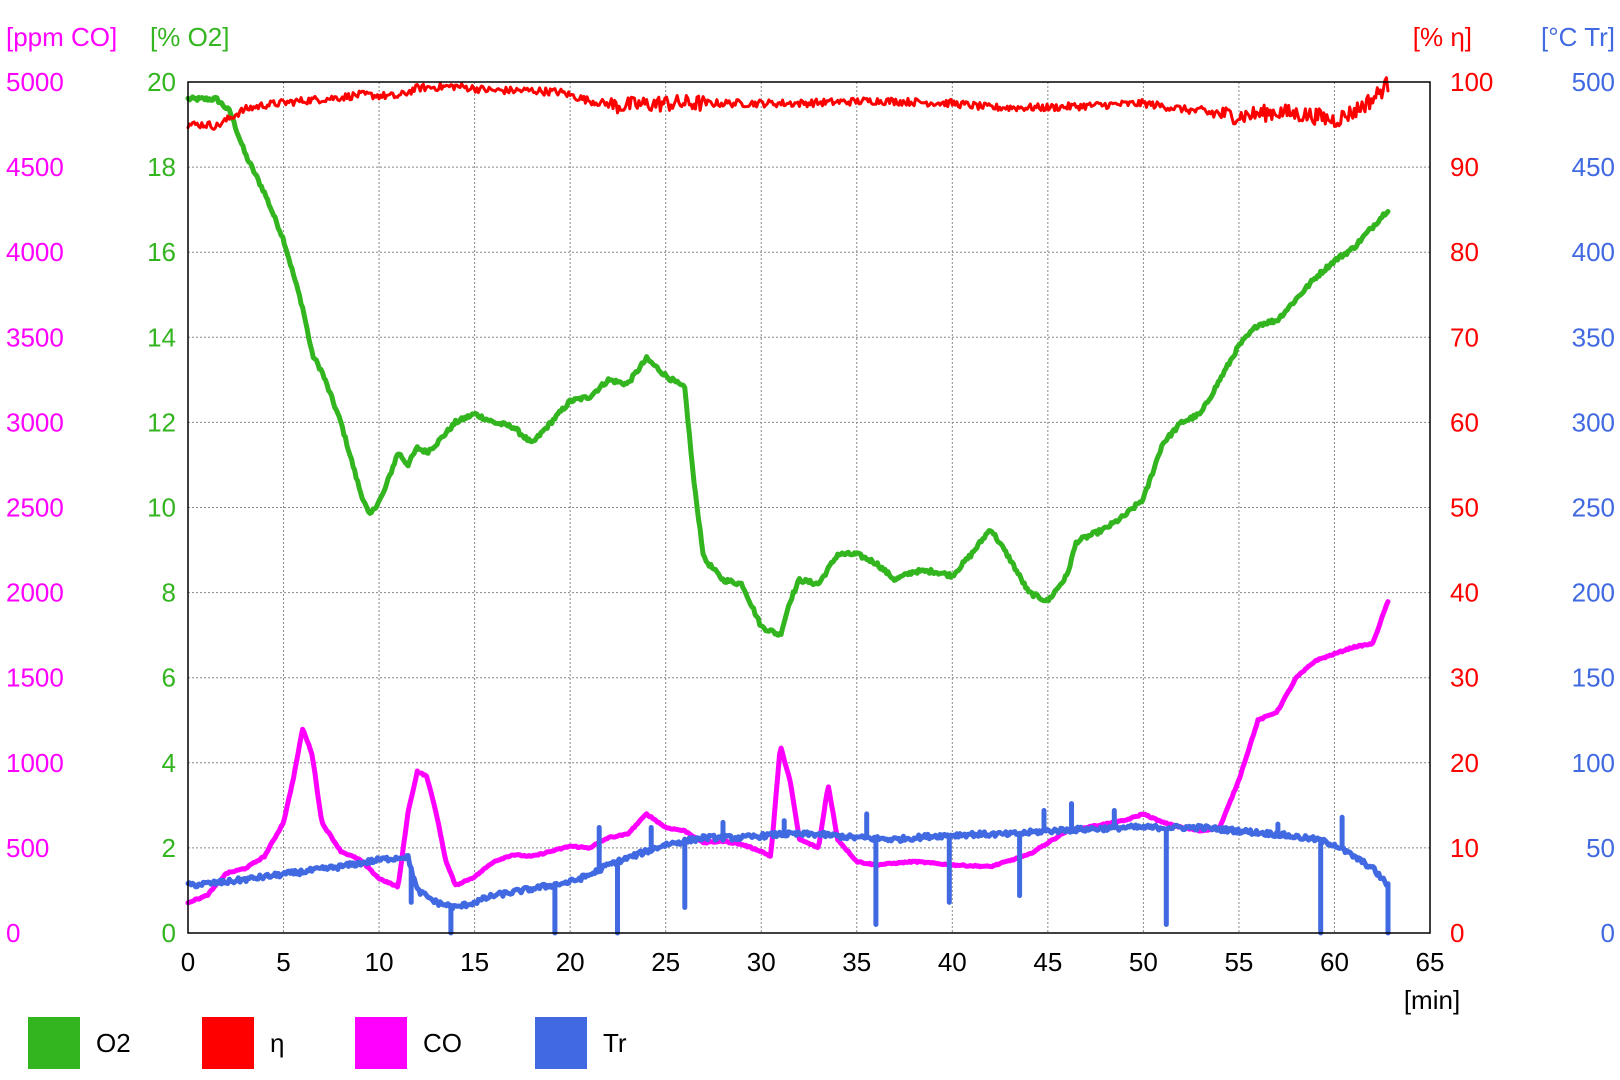 This screenshot has height=1080, width=1620. What do you see at coordinates (856, 962) in the screenshot?
I see `x-tick-label: 35` at bounding box center [856, 962].